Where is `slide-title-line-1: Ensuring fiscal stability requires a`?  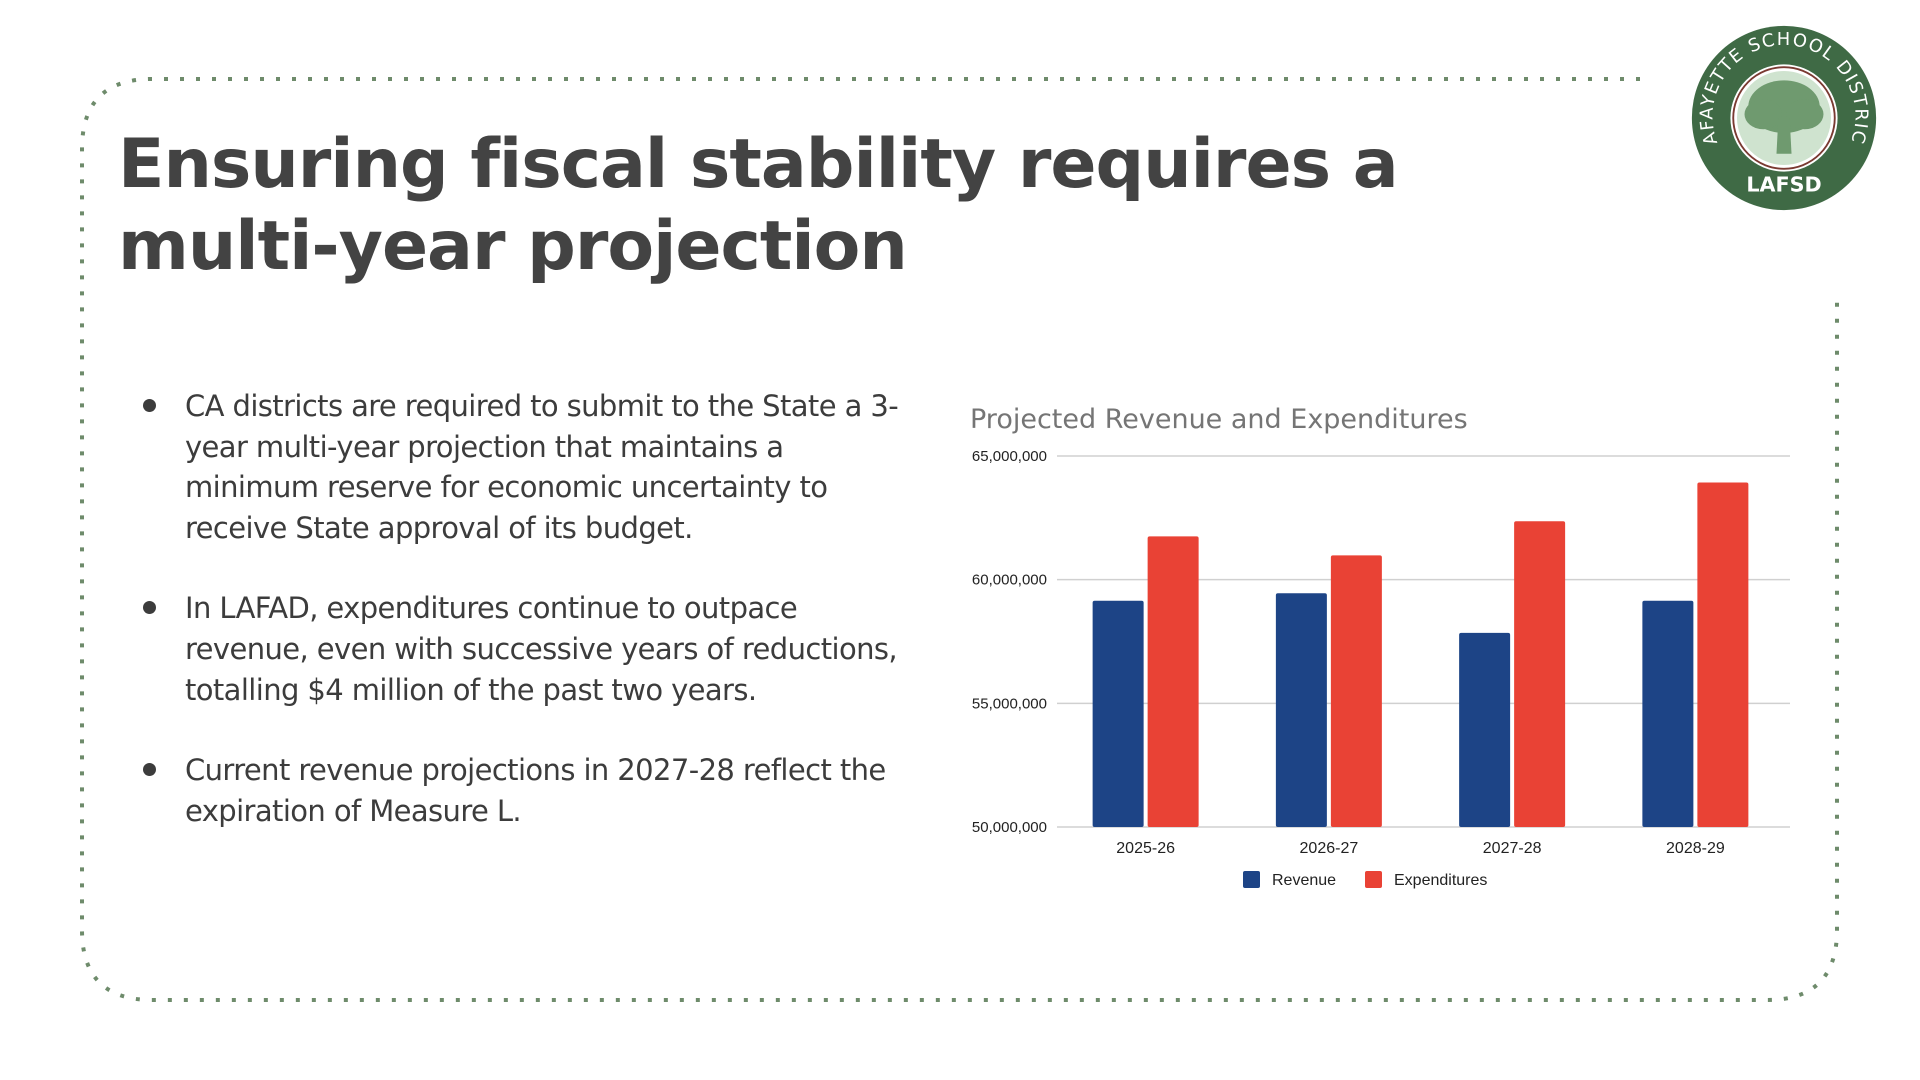 slide-title-line-1: Ensuring fiscal stability requires a is located at coordinates (758, 164).